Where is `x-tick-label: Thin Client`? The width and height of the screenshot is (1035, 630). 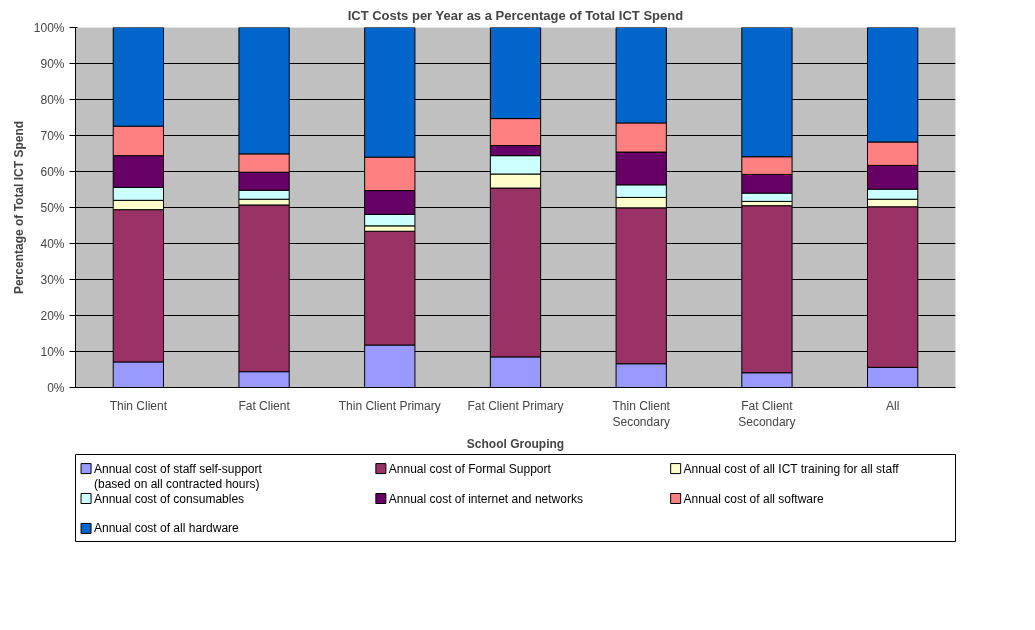 x-tick-label: Thin Client is located at coordinates (138, 405).